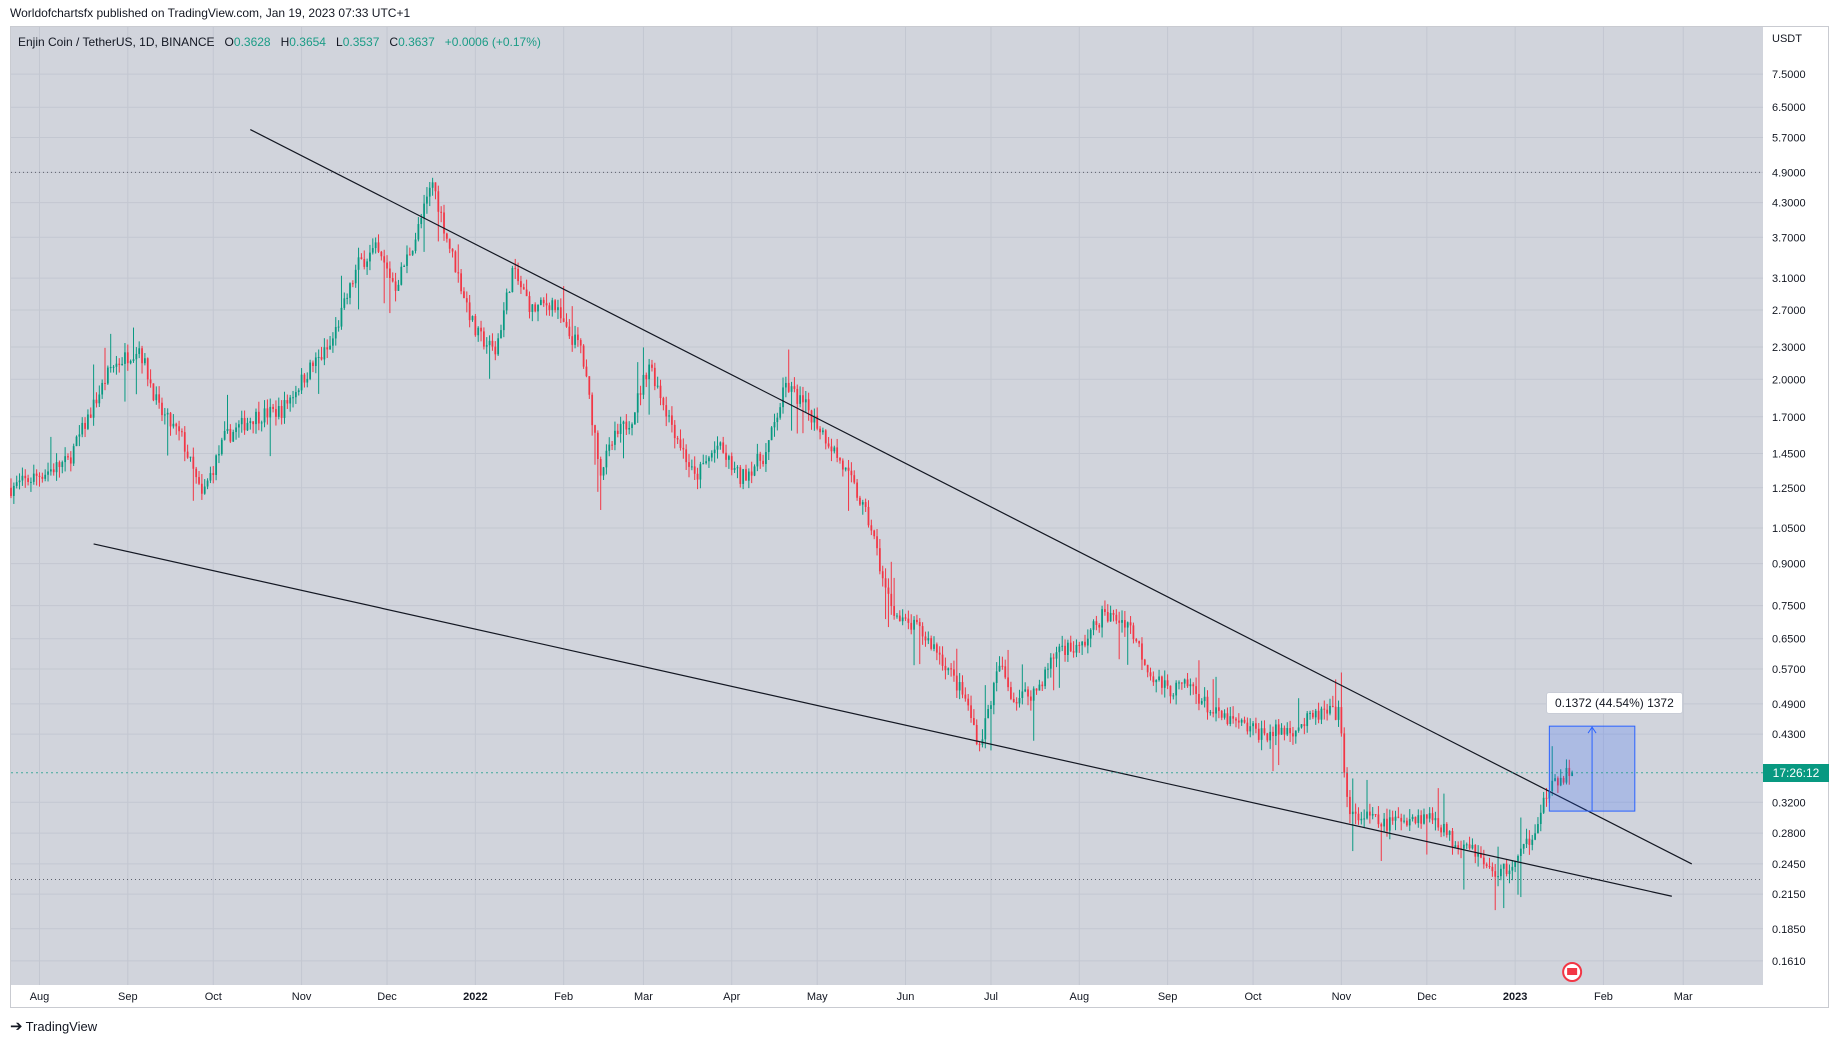 This screenshot has height=1043, width=1841. Describe the element at coordinates (1789, 348) in the screenshot. I see `y-tick-label: 2.3000` at that location.